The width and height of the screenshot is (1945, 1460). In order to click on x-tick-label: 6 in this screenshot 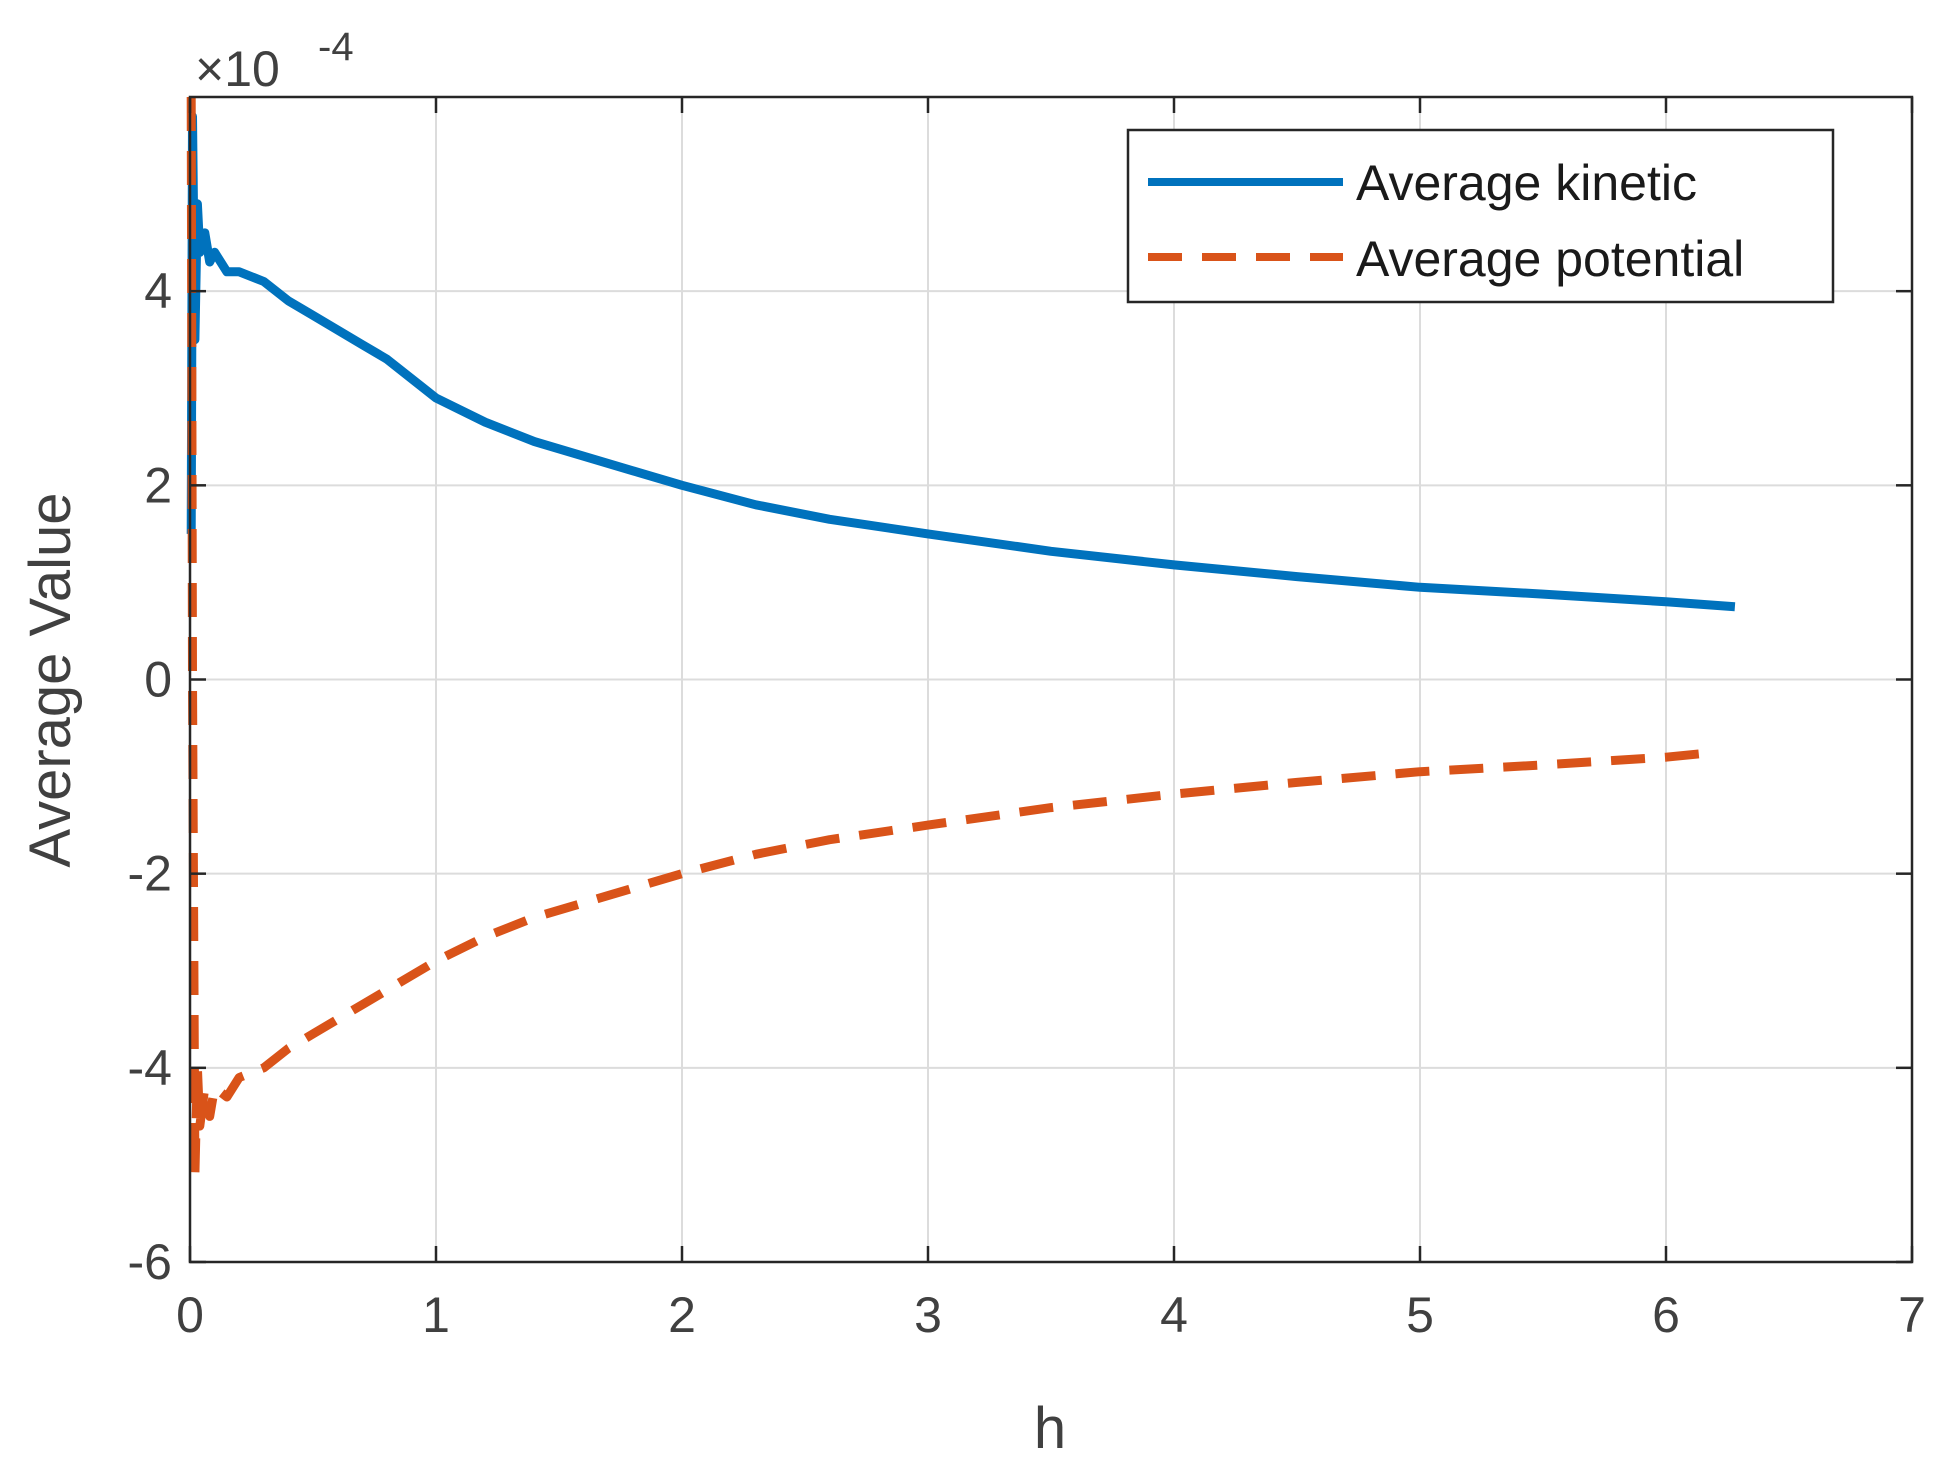, I will do `click(1666, 1315)`.